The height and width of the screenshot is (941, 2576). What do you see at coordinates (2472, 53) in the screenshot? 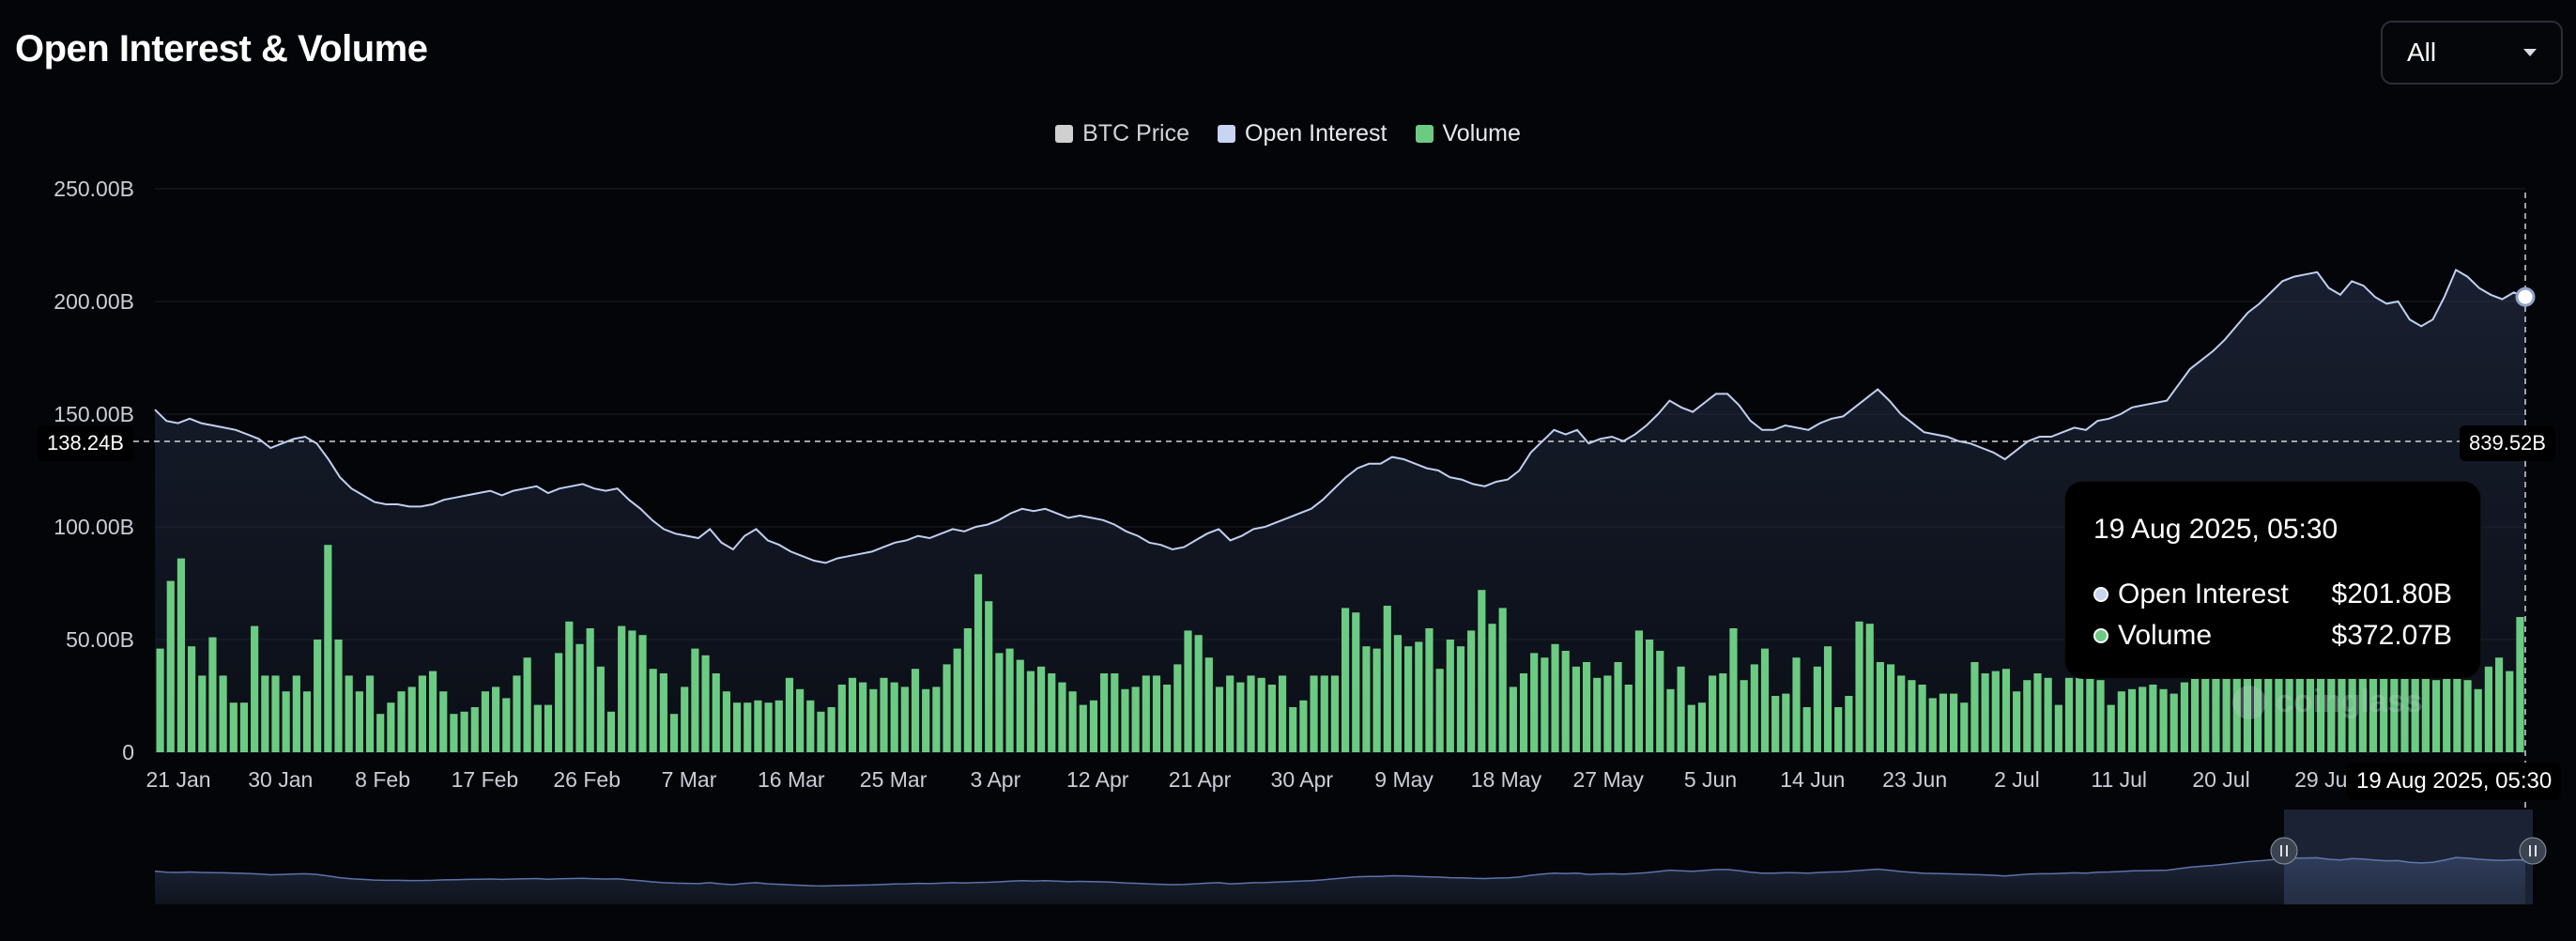
I see `range-select: All` at bounding box center [2472, 53].